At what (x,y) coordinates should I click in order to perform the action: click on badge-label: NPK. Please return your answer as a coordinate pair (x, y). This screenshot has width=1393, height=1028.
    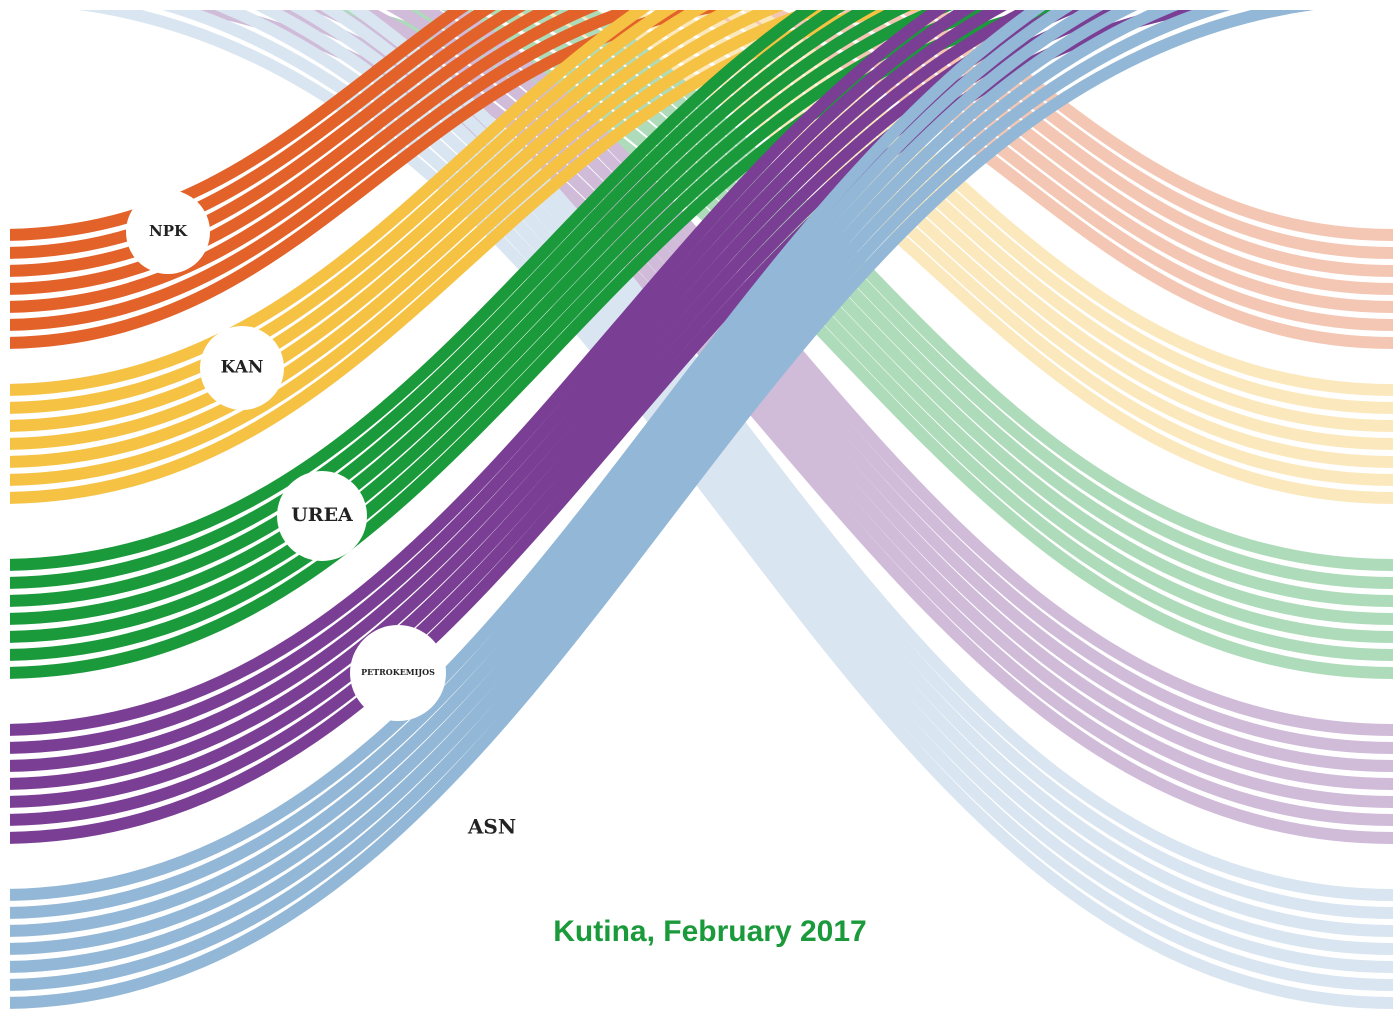
    Looking at the image, I should click on (168, 231).